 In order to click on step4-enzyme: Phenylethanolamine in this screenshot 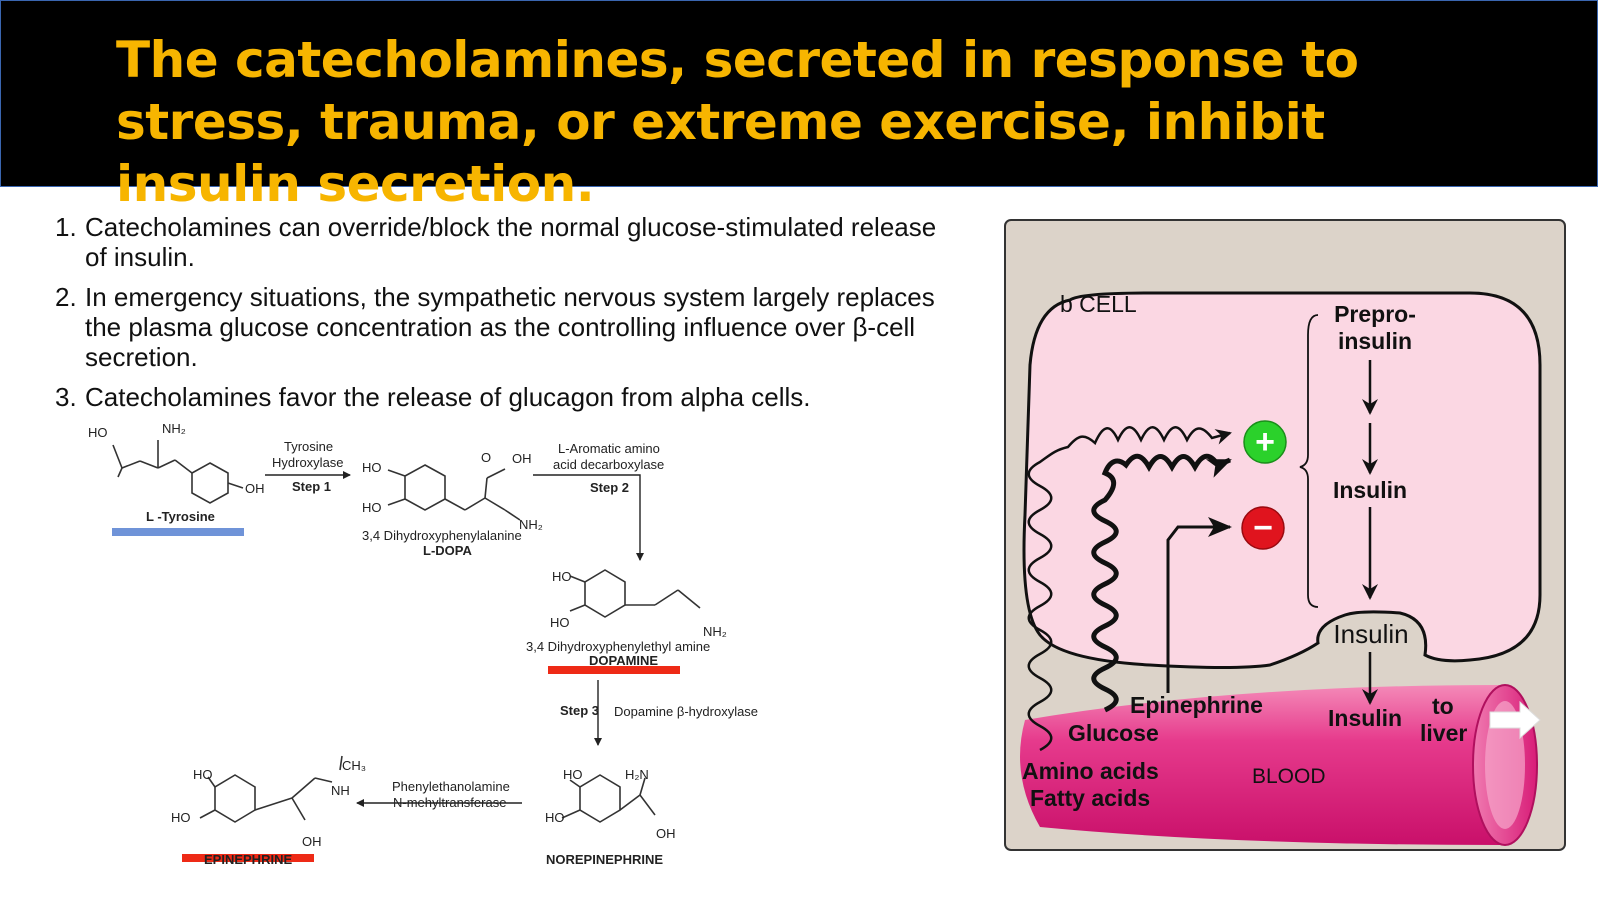, I will do `click(451, 786)`.